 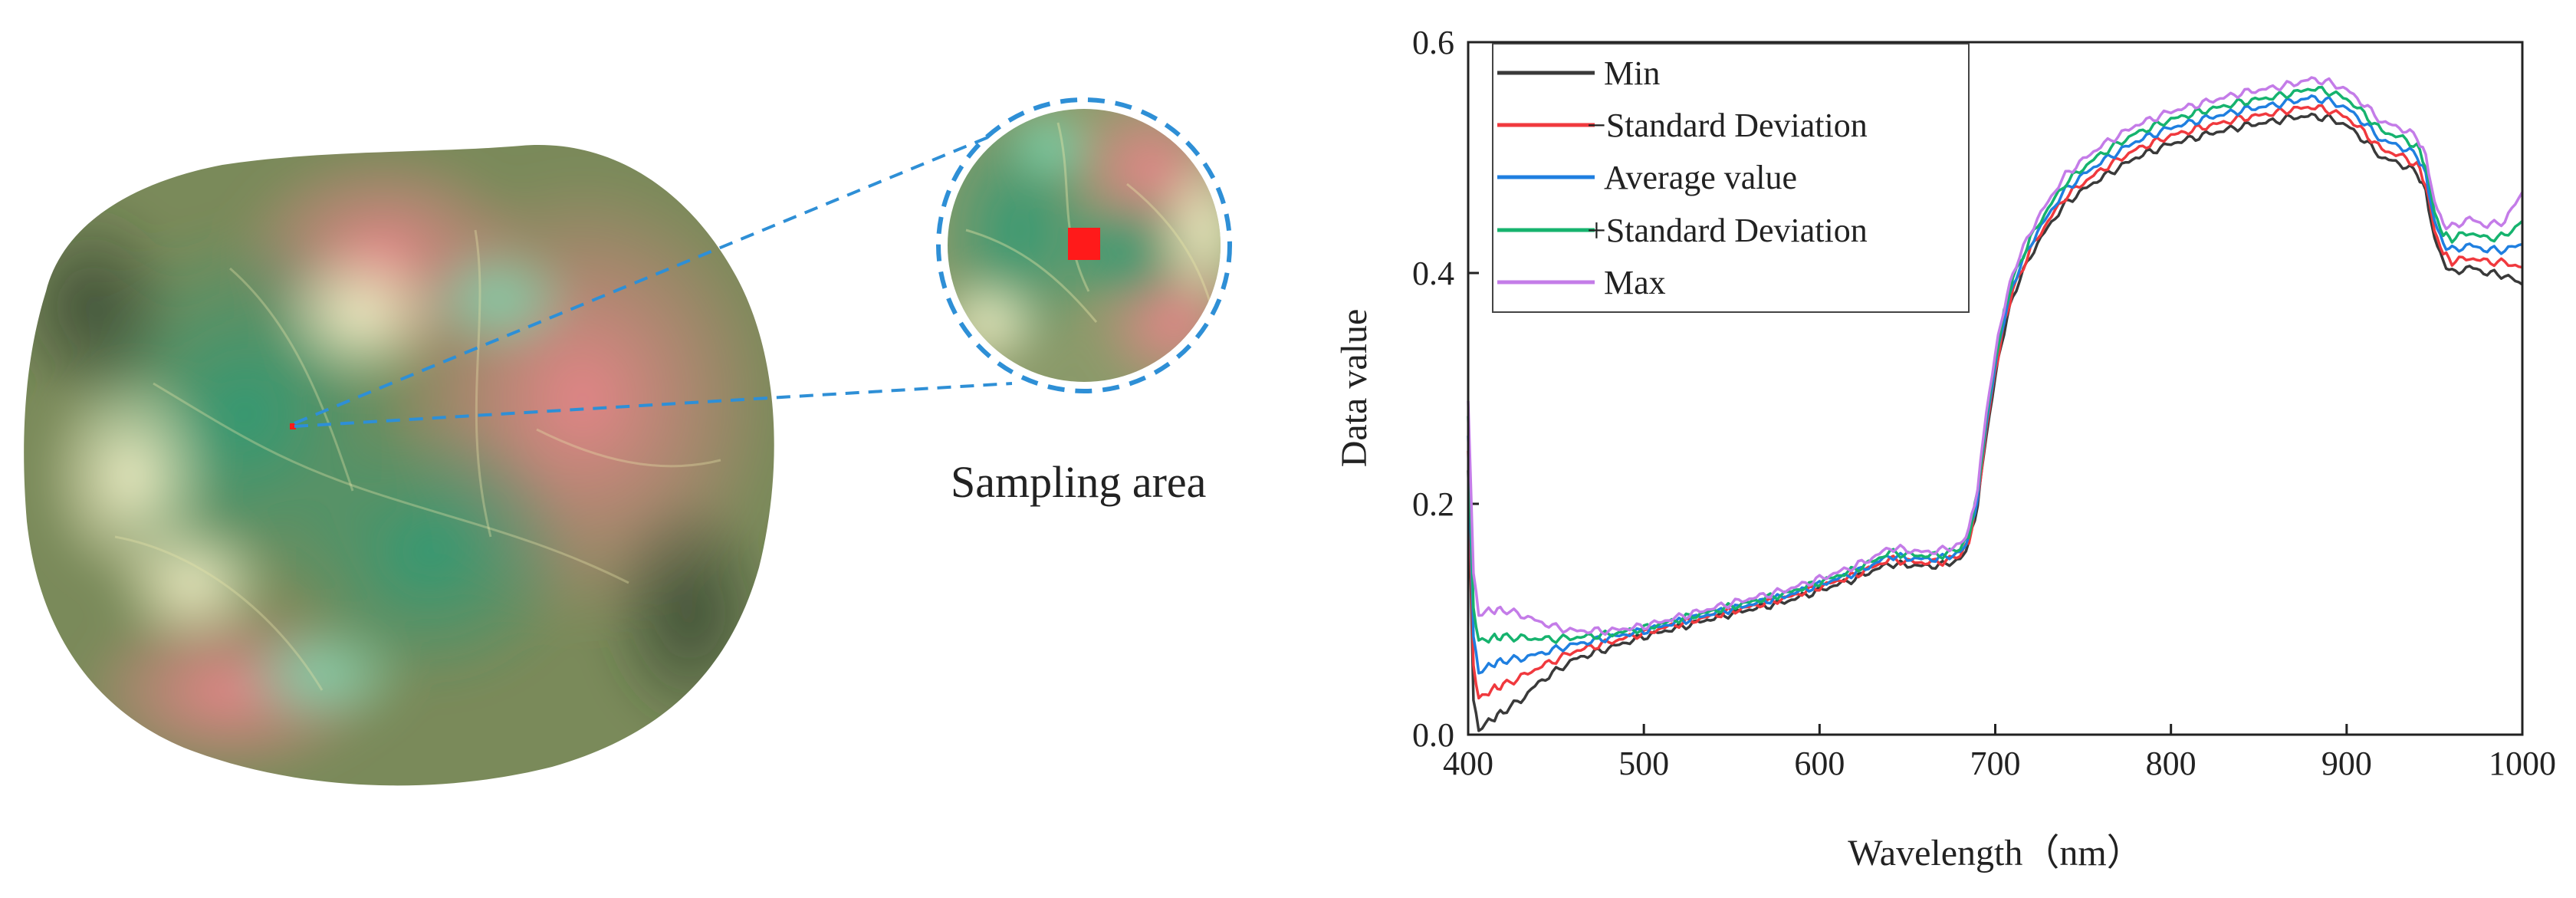 I want to click on callout-line-upper, so click(x=644, y=279).